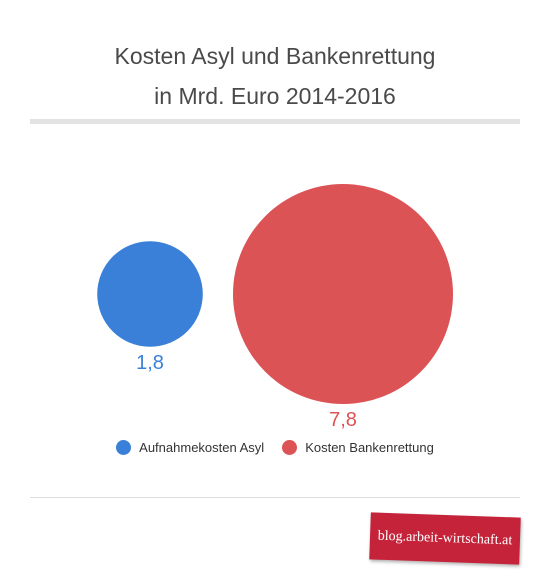  I want to click on chart-title-line-1: Kosten Asyl und Bankenrettung, so click(275, 56).